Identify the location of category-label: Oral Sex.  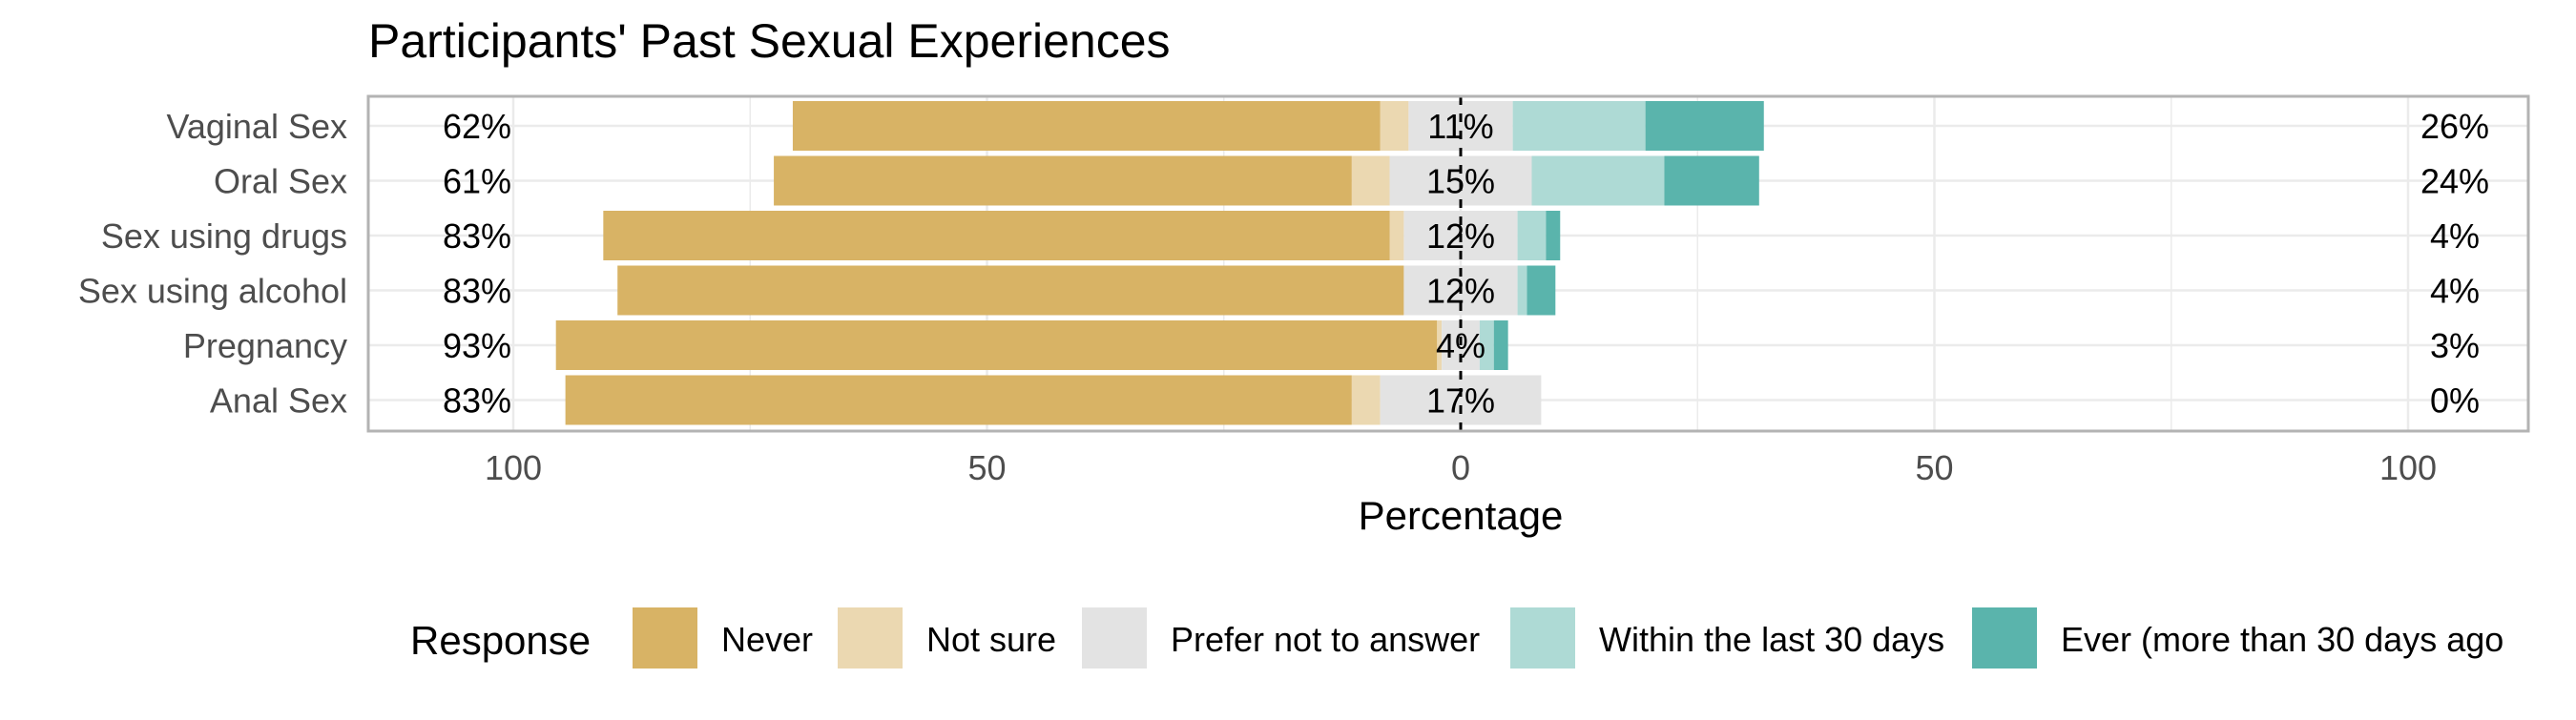
(280, 182).